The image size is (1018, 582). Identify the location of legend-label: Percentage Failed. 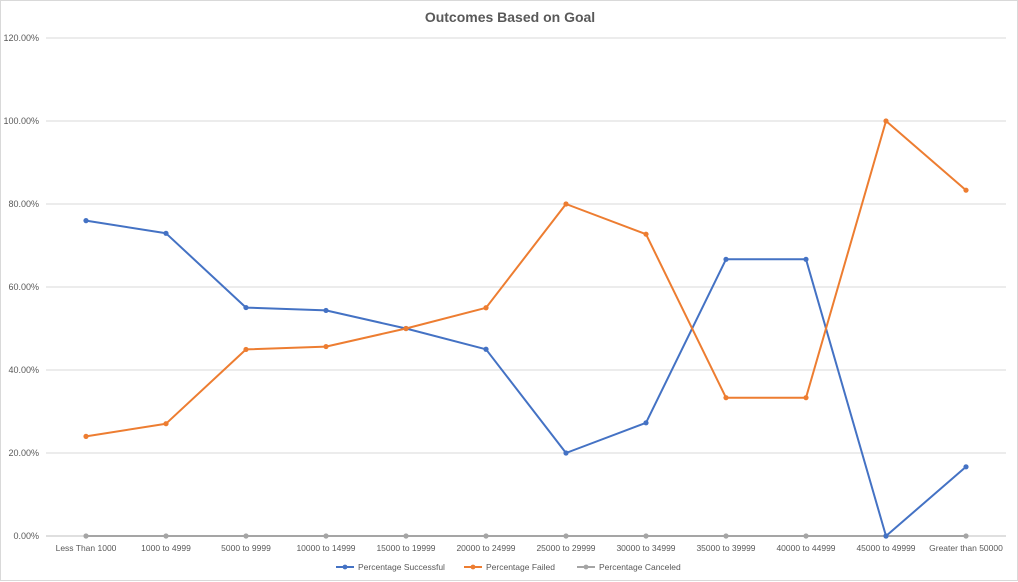
(520, 567).